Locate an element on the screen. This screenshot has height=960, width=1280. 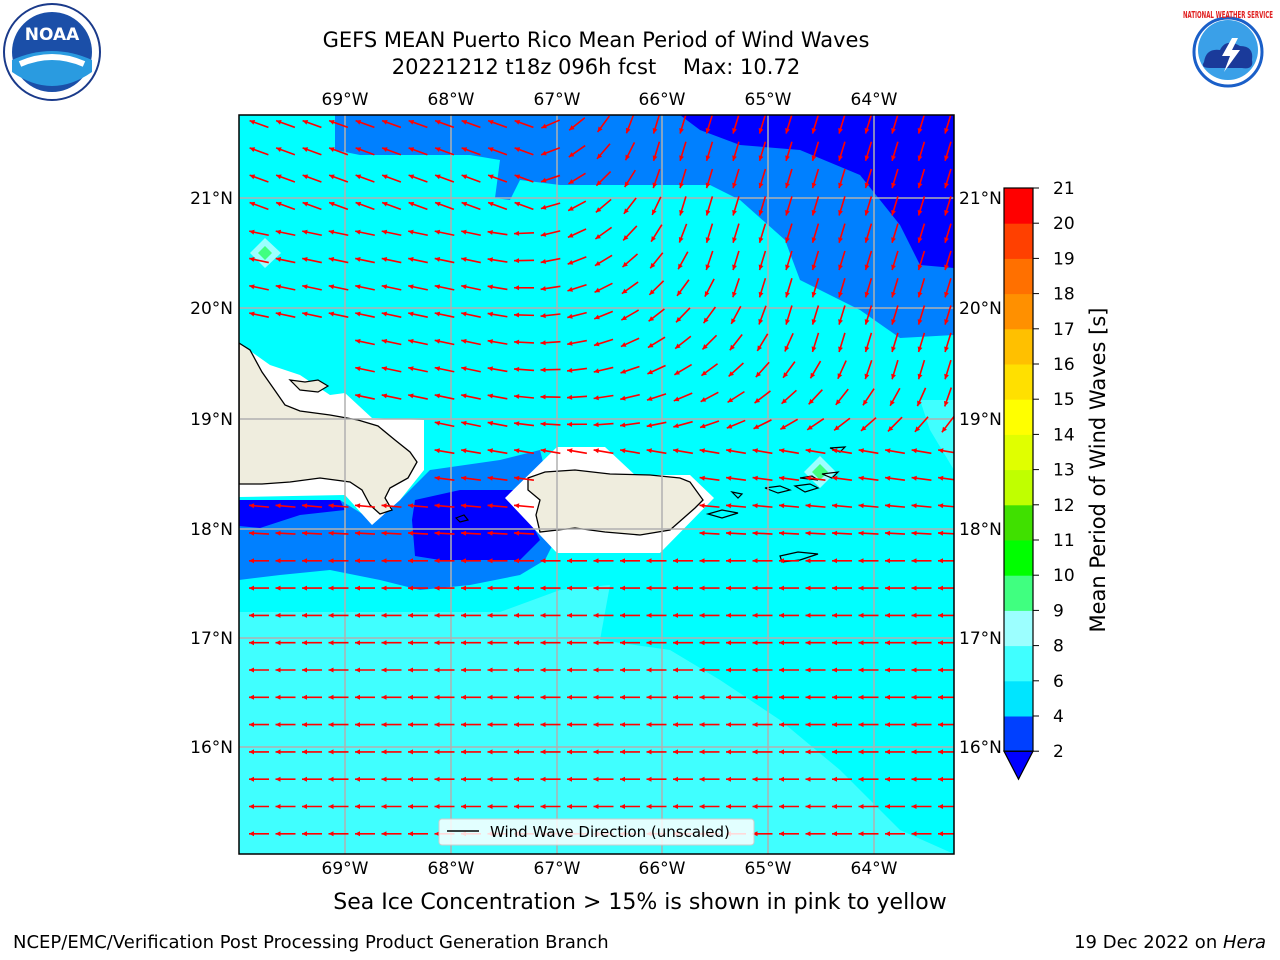
nws-logo-text: NATIONAL WEATHER SERVICE is located at coordinates (1228, 15).